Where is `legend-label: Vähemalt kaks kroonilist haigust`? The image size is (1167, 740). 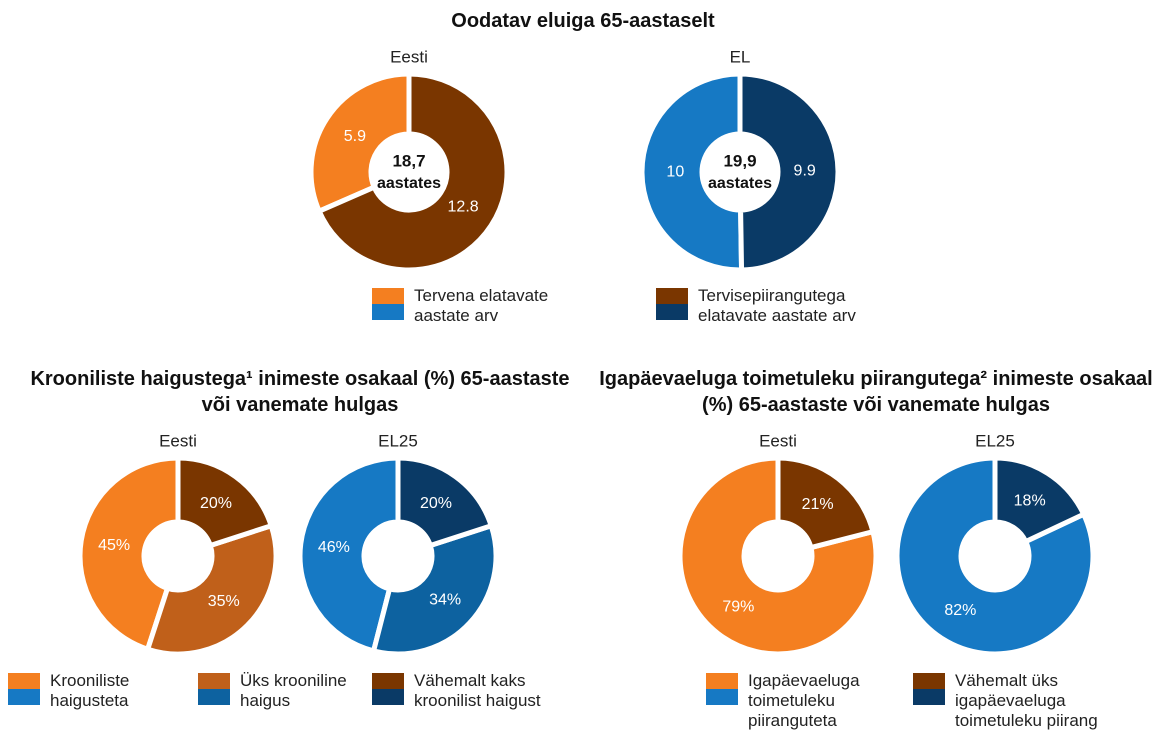 legend-label: Vähemalt kaks kroonilist haigust is located at coordinates (477, 690).